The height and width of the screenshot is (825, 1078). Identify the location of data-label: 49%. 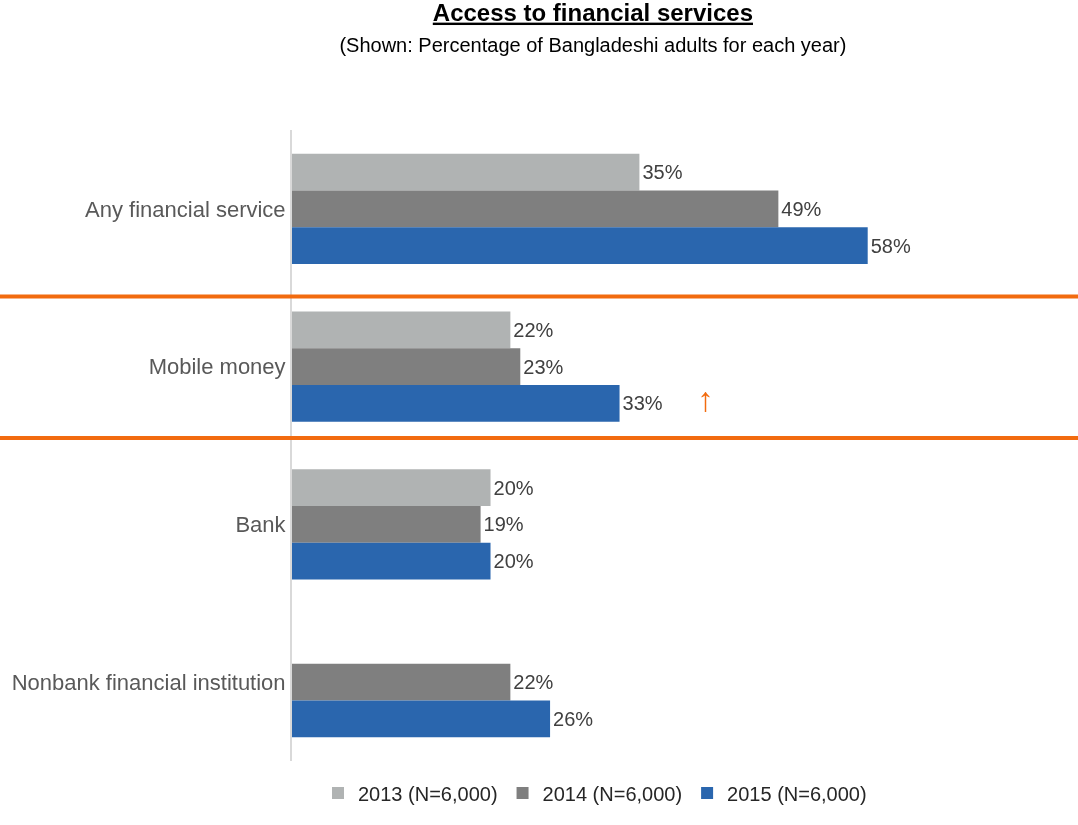
(801, 208).